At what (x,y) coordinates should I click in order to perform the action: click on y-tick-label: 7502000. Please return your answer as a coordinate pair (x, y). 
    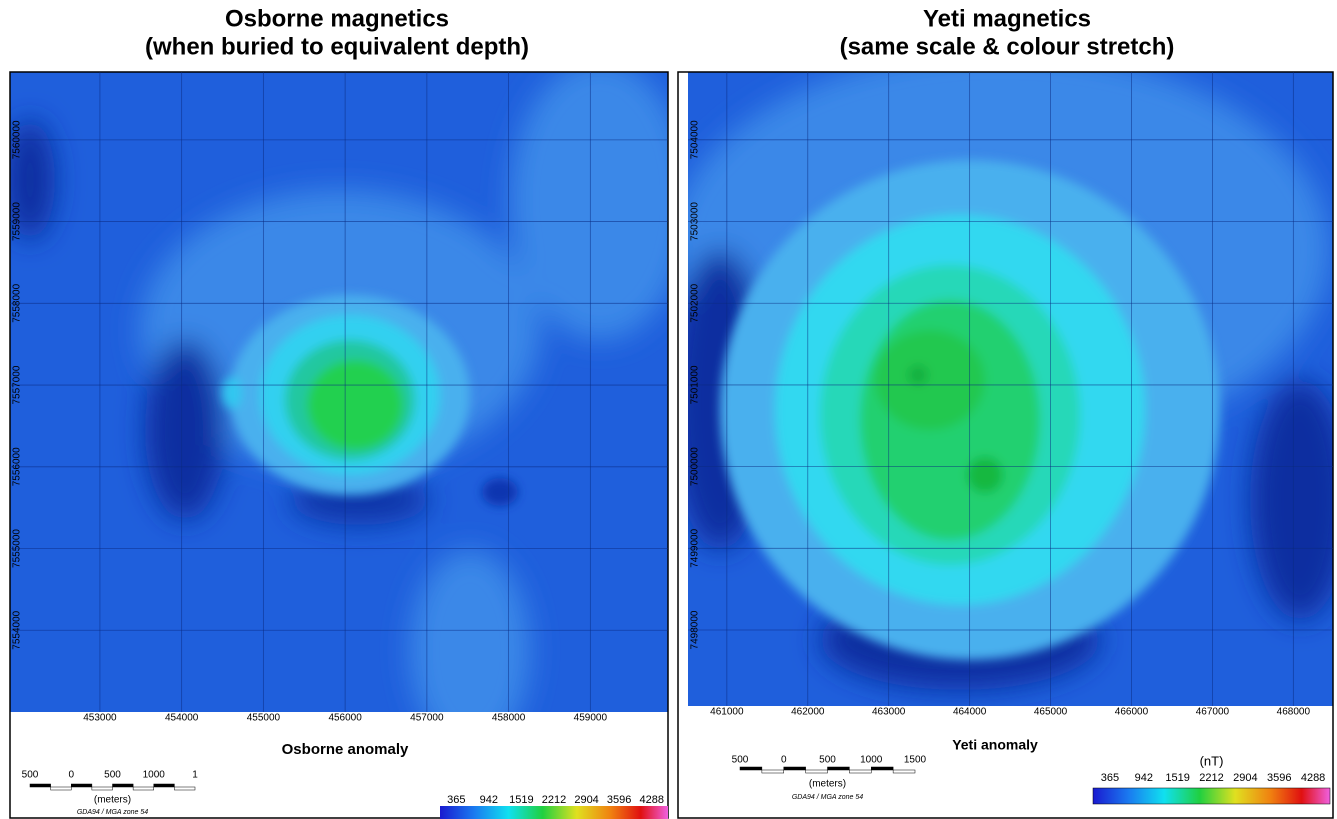
    Looking at the image, I should click on (695, 302).